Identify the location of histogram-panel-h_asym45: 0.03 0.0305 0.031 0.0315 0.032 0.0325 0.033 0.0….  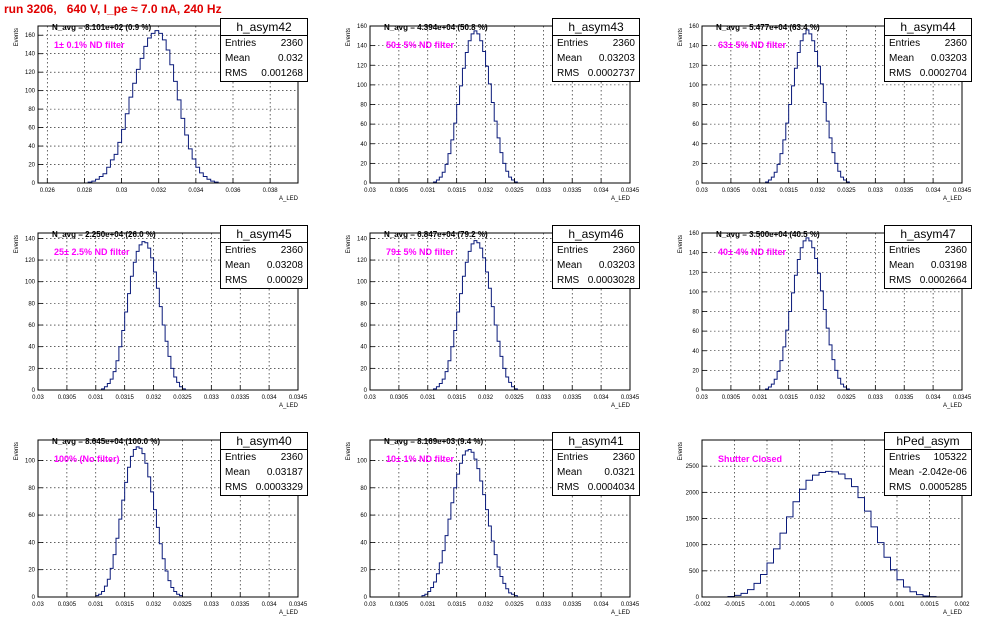
(166, 310).